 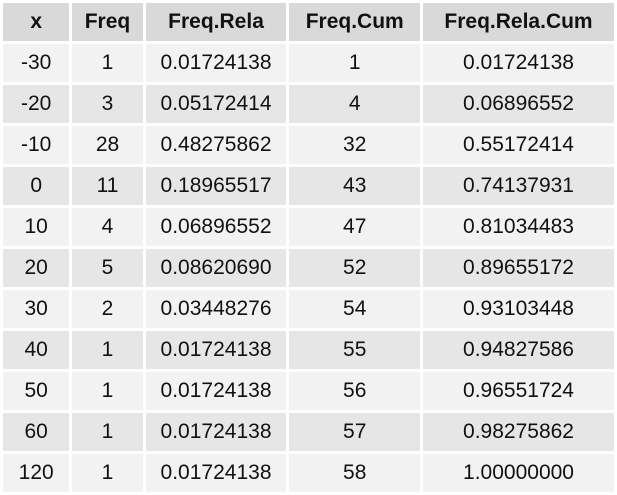 I want to click on column-header-x: x, so click(x=36, y=22).